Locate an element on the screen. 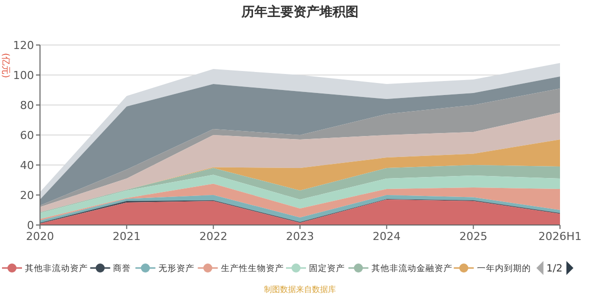  y-axis-title: (亿元) is located at coordinates (5, 65).